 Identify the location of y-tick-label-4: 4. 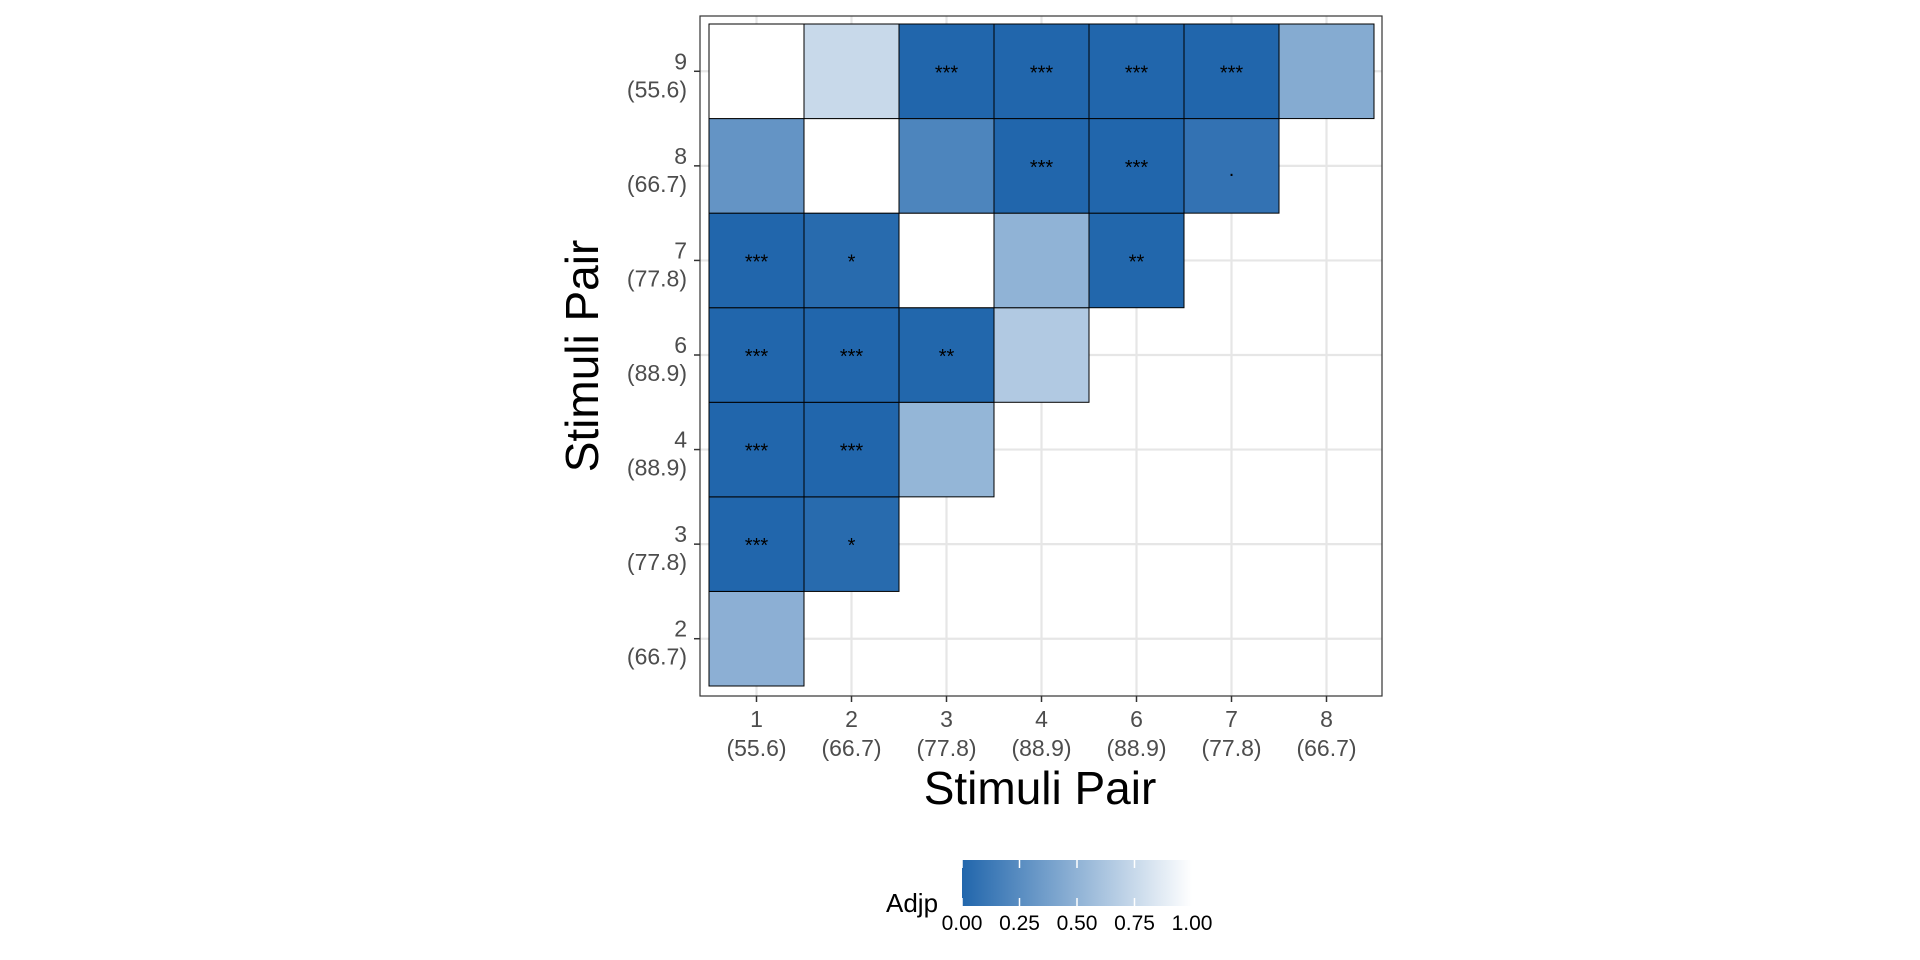
(680, 440).